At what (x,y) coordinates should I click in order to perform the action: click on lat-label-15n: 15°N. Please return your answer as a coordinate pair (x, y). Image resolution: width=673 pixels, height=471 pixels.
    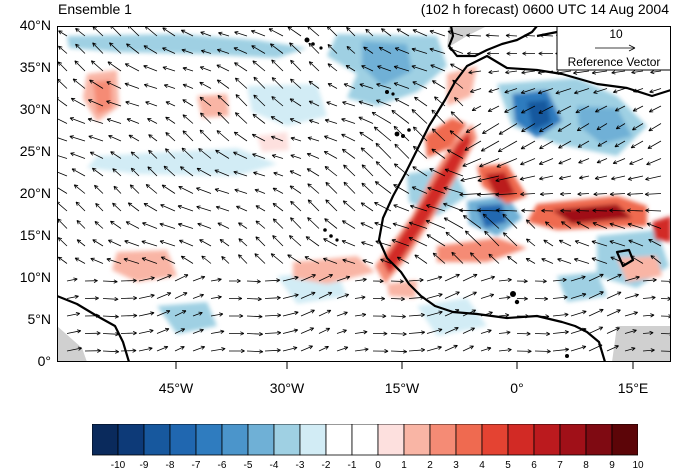
    Looking at the image, I should click on (35, 235).